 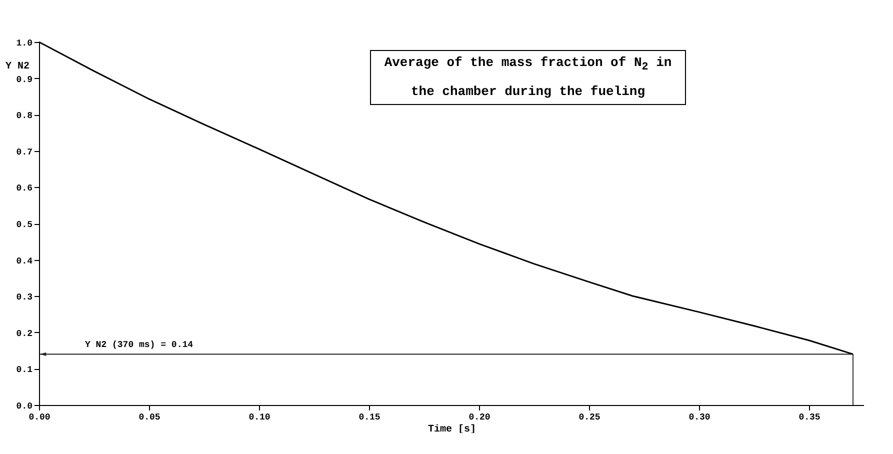 I want to click on y-tick-label: 0.8, so click(x=24, y=116).